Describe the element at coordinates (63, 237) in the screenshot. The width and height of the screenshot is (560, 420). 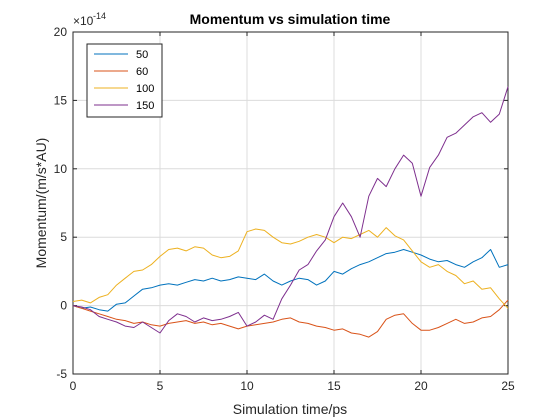
I see `y-tick-label: 5` at that location.